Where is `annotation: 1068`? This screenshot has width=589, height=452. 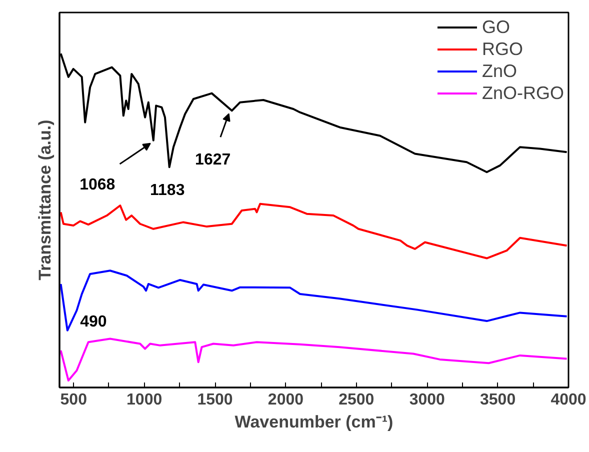
annotation: 1068 is located at coordinates (98, 185).